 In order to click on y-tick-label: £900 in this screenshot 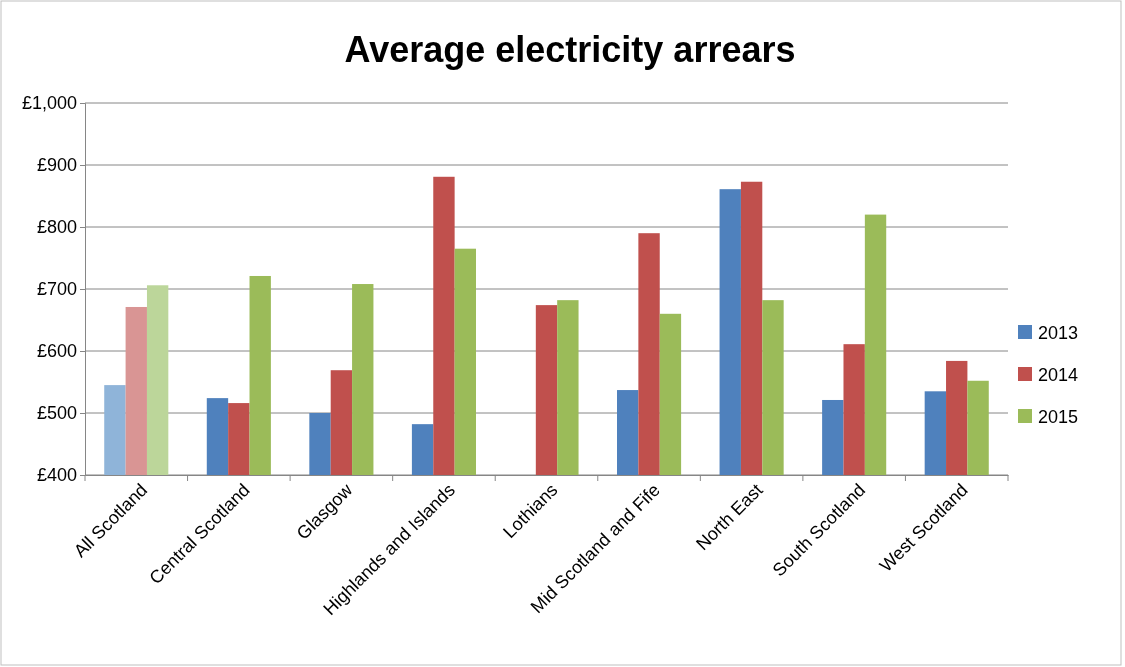, I will do `click(56, 165)`.